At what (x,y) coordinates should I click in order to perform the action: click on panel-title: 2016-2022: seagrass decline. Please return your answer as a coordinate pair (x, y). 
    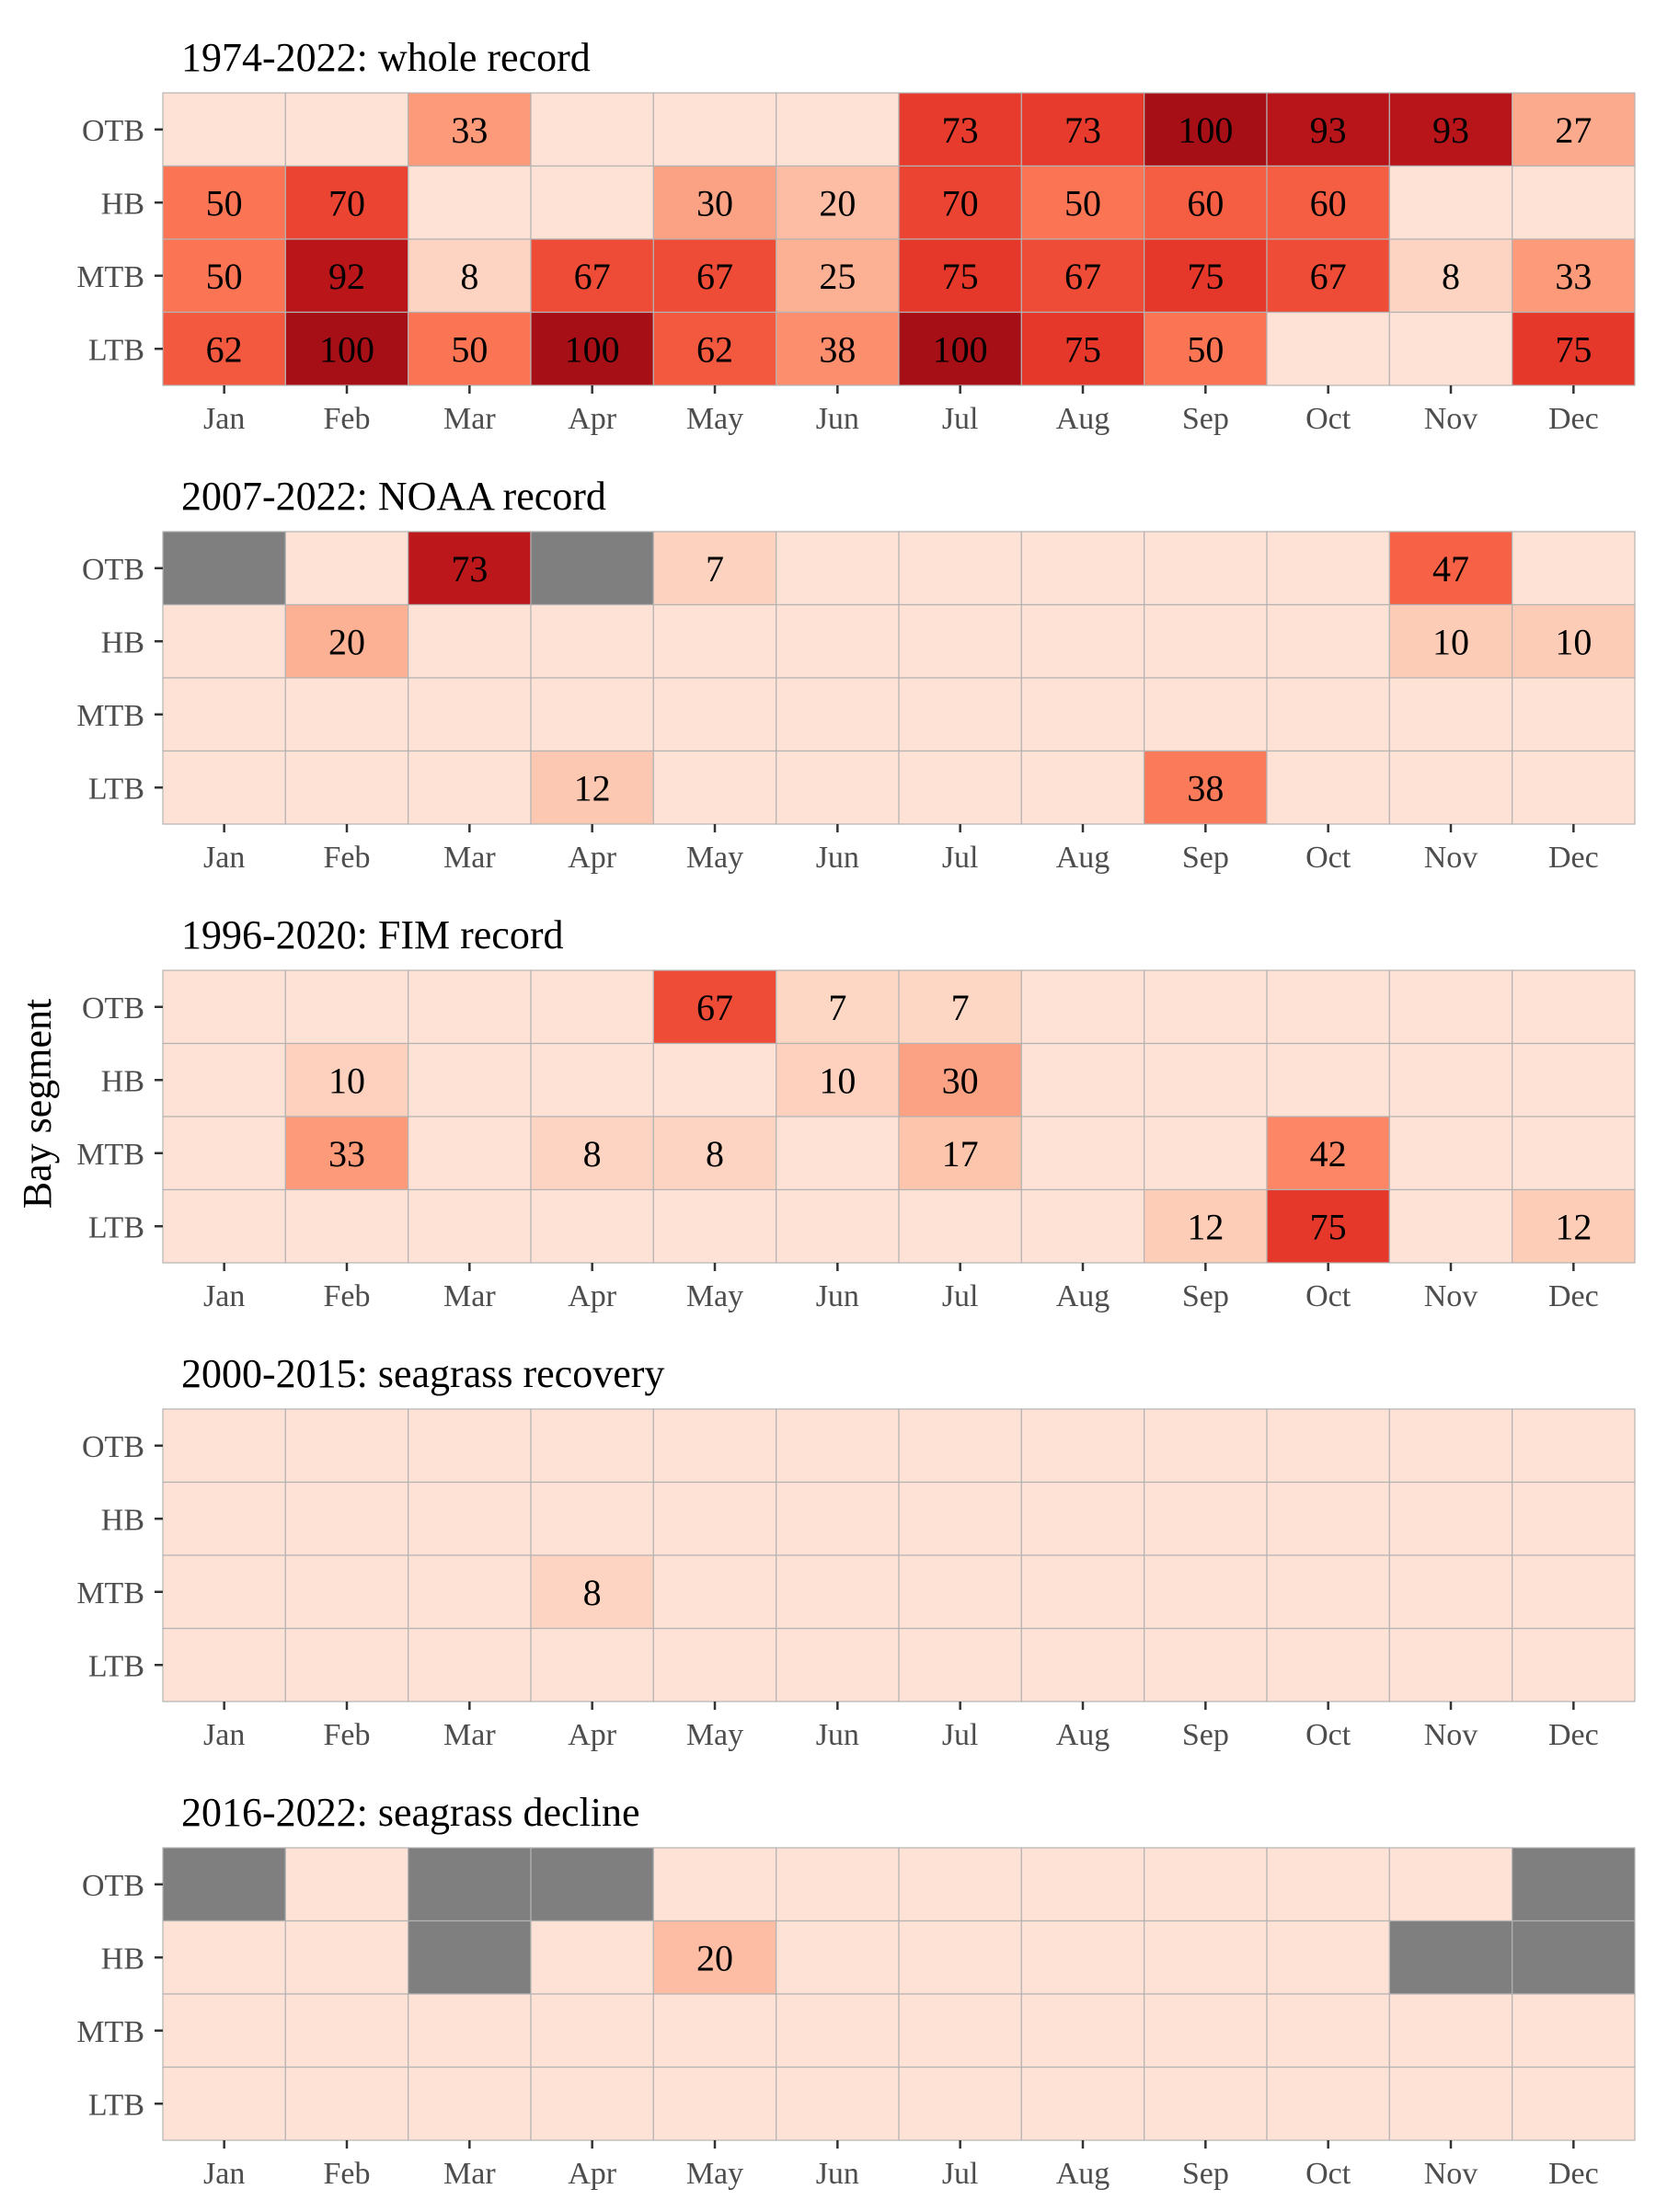
    Looking at the image, I should click on (410, 1813).